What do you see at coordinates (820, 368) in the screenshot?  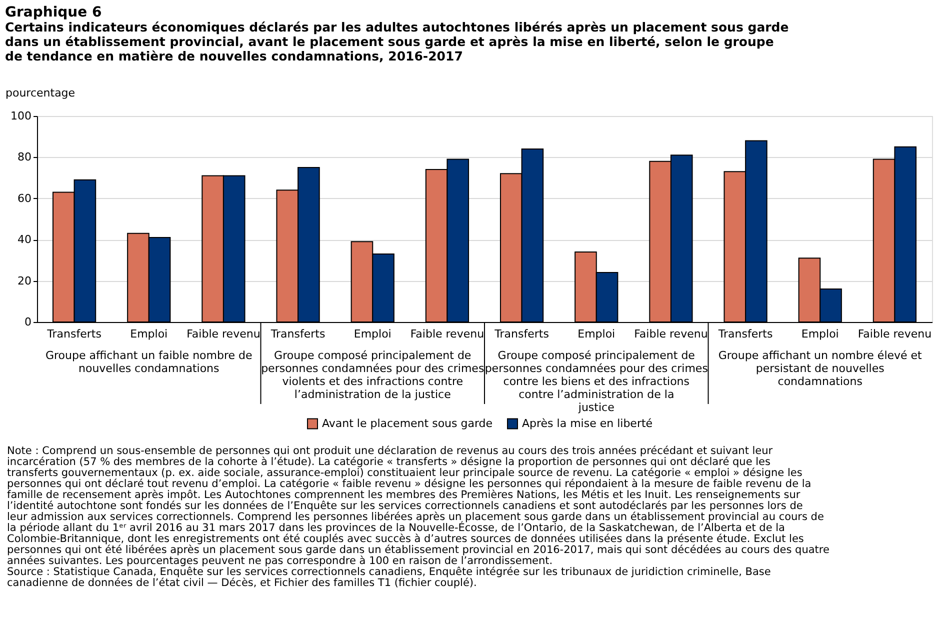 I see `text: Groupe affichant un nombre élevé et persistant de nouvelles condamnations` at bounding box center [820, 368].